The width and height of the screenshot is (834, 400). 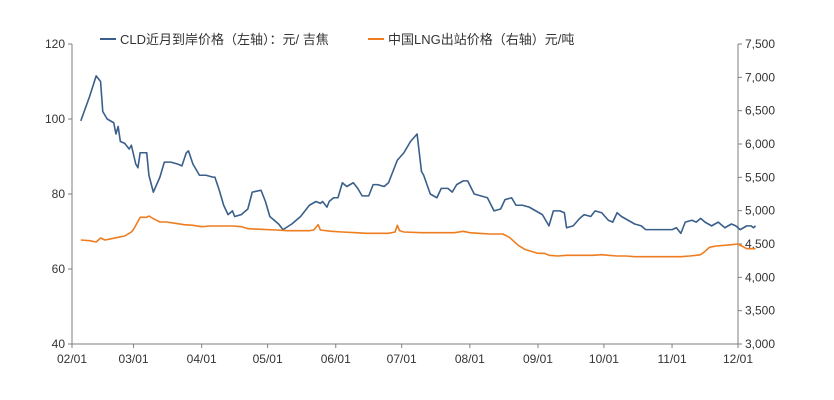 What do you see at coordinates (224, 39) in the screenshot?
I see `legend-label-1: CLD近月到岸价格（左轴）：元/ 吉焦` at bounding box center [224, 39].